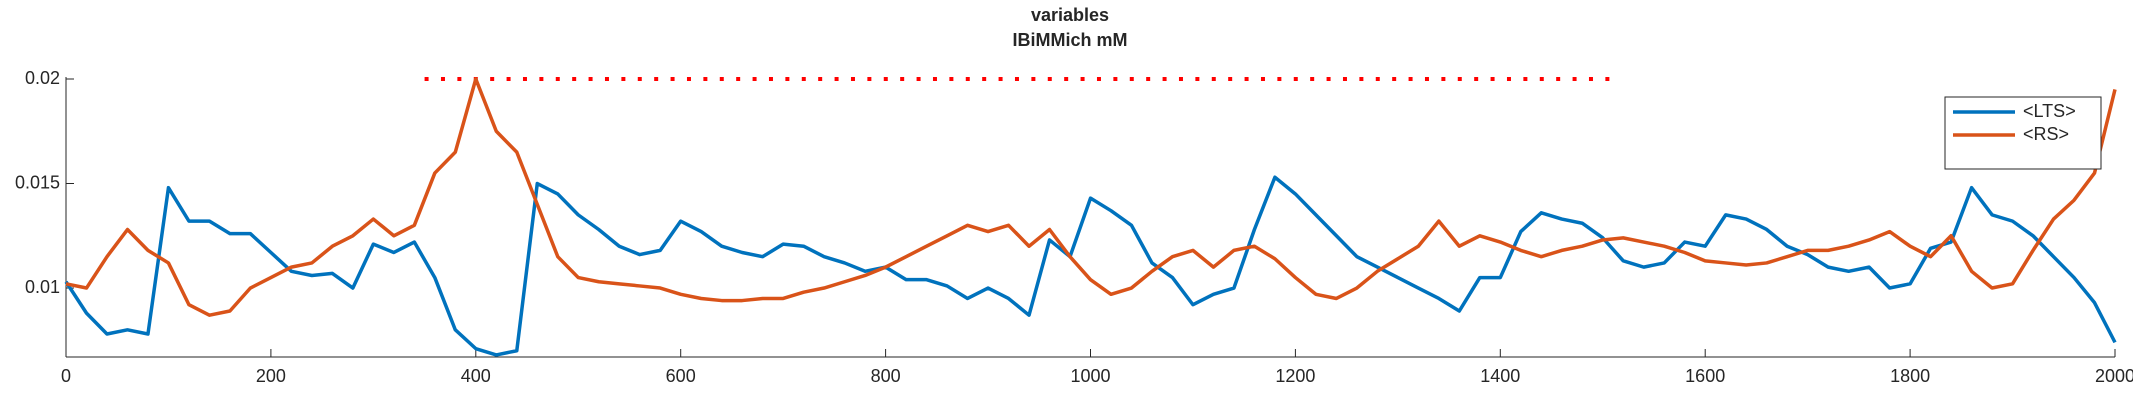 The height and width of the screenshot is (405, 2133). I want to click on x-tick-label: 1000, so click(1090, 376).